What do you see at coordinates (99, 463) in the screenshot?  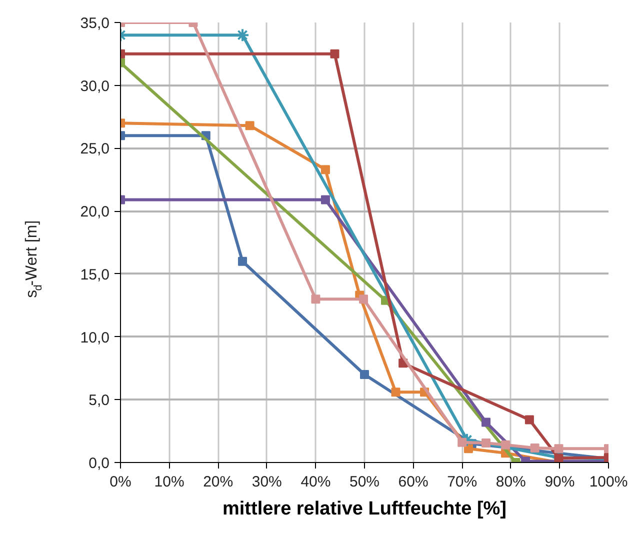 I see `y-tick-label: 0,0` at bounding box center [99, 463].